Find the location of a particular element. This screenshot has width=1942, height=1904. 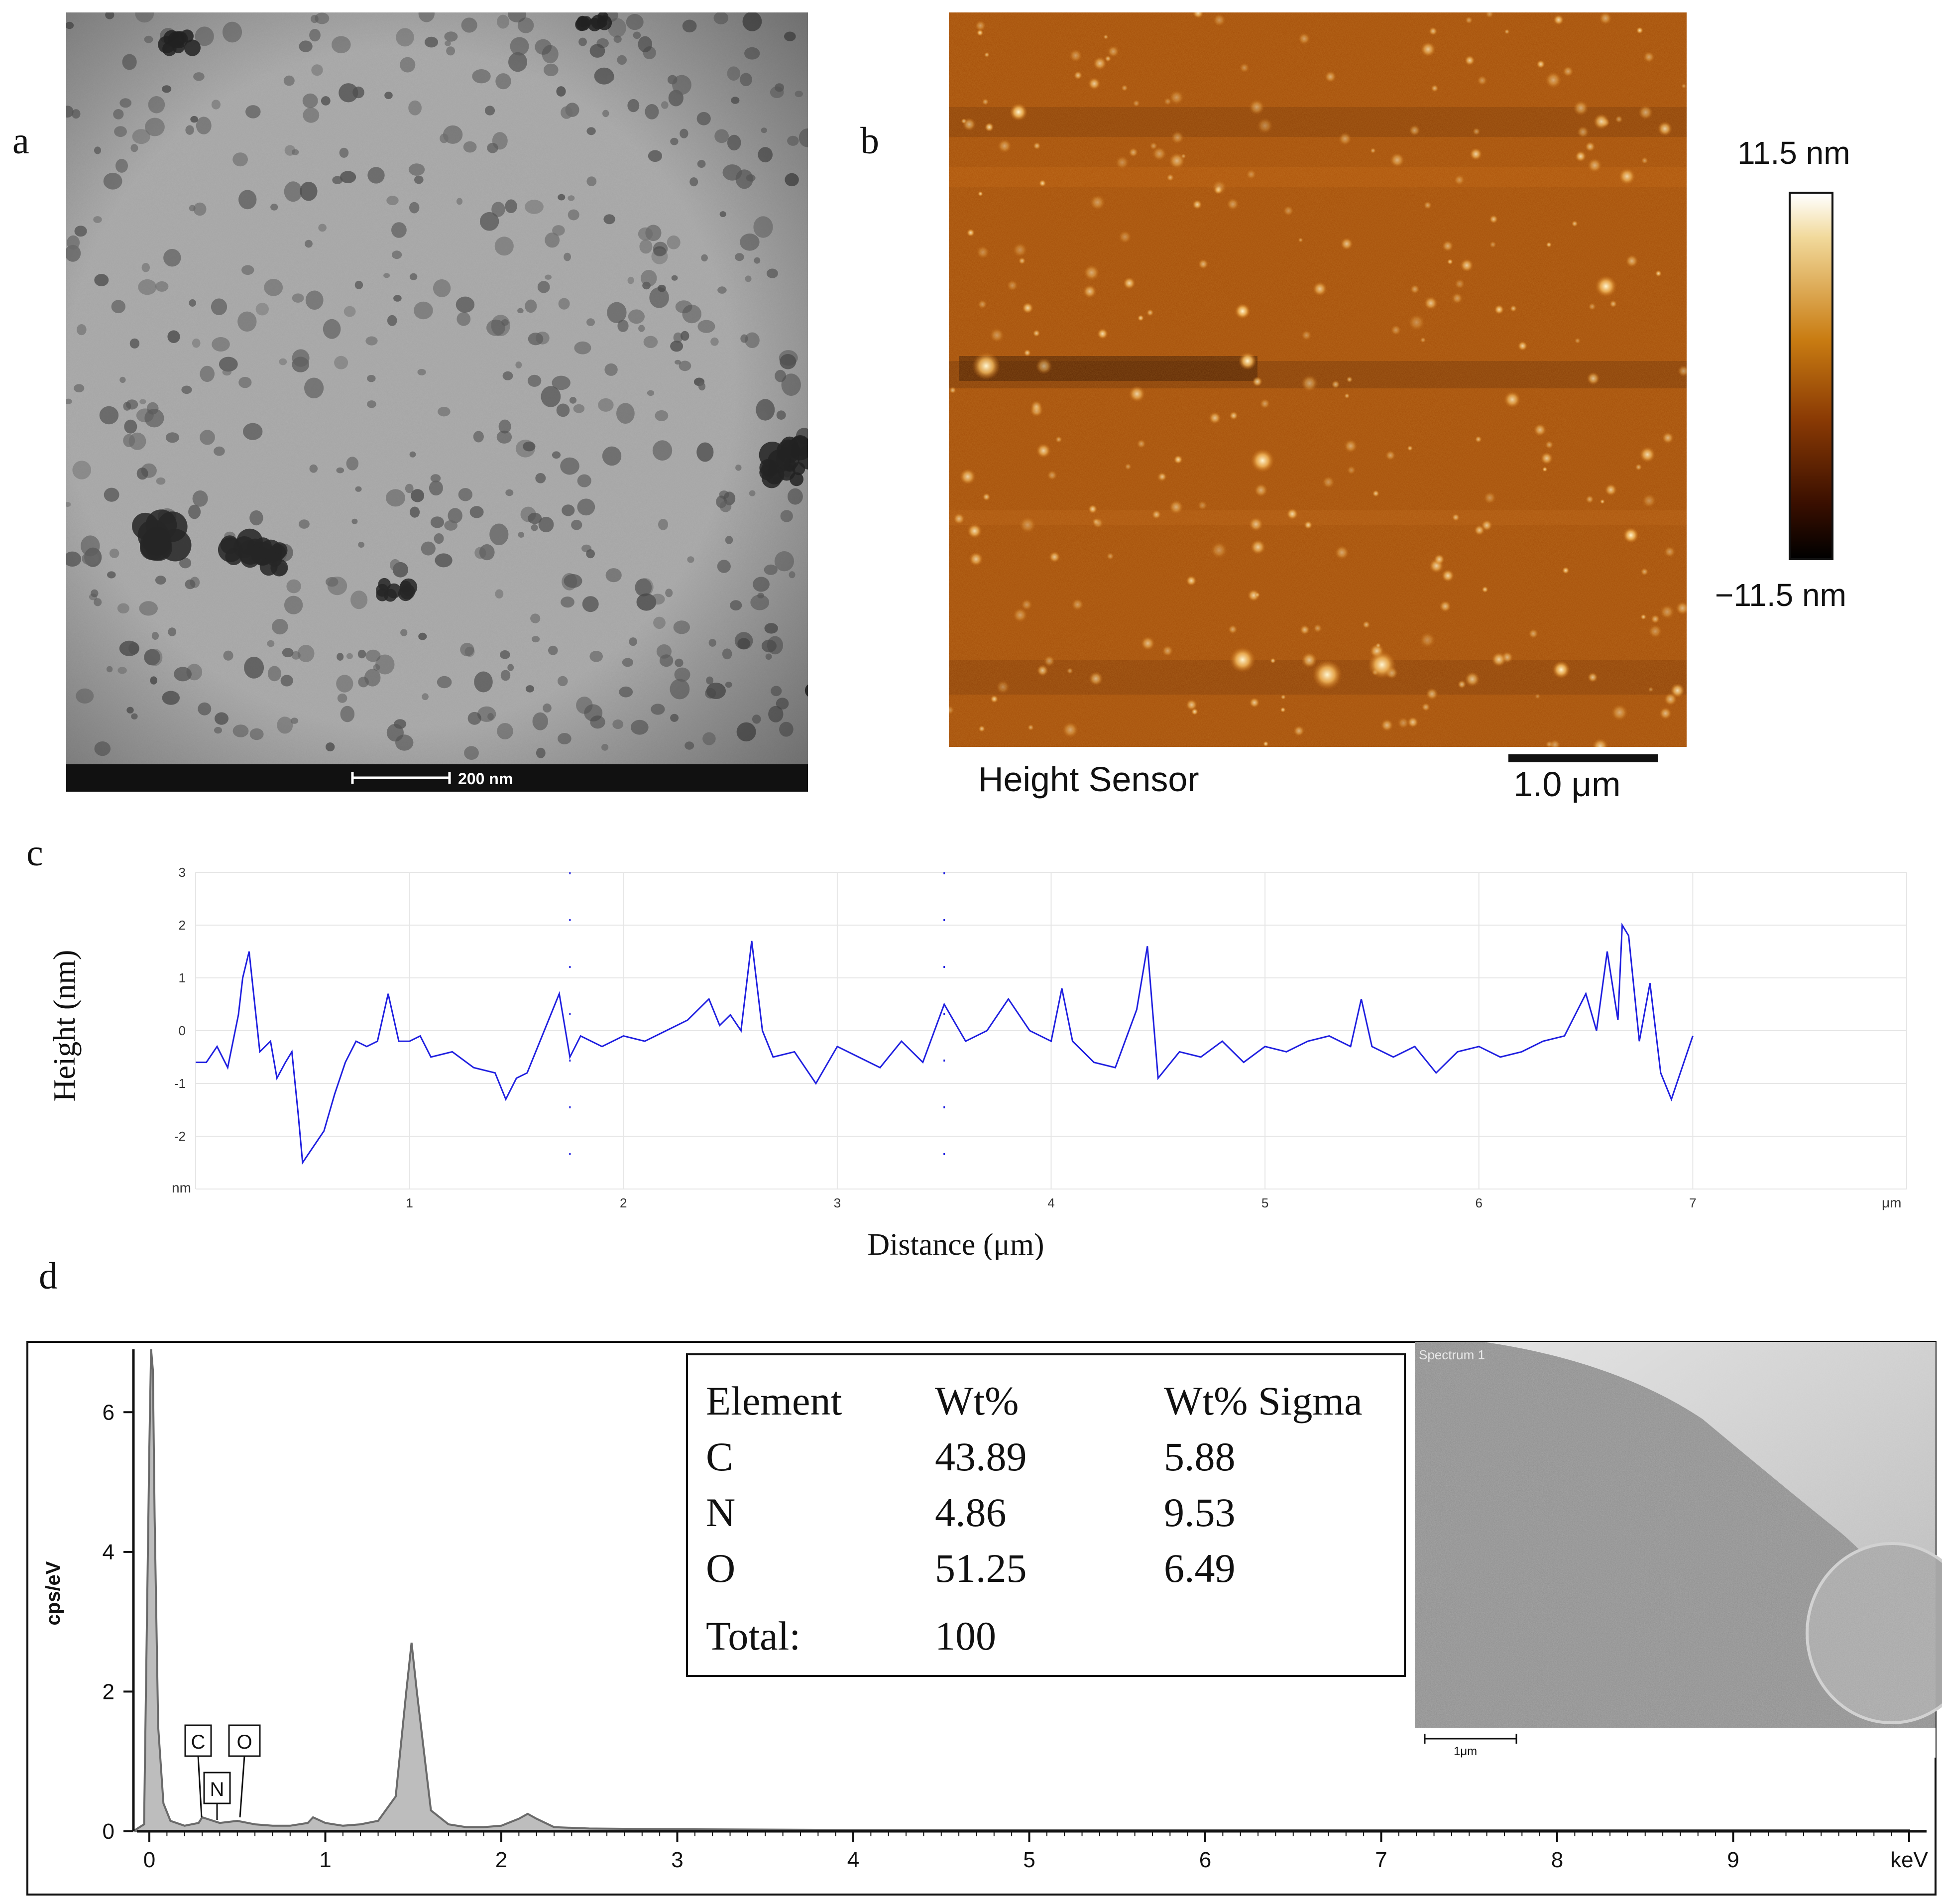

eds-x-tick-label: 1 is located at coordinates (325, 1860).